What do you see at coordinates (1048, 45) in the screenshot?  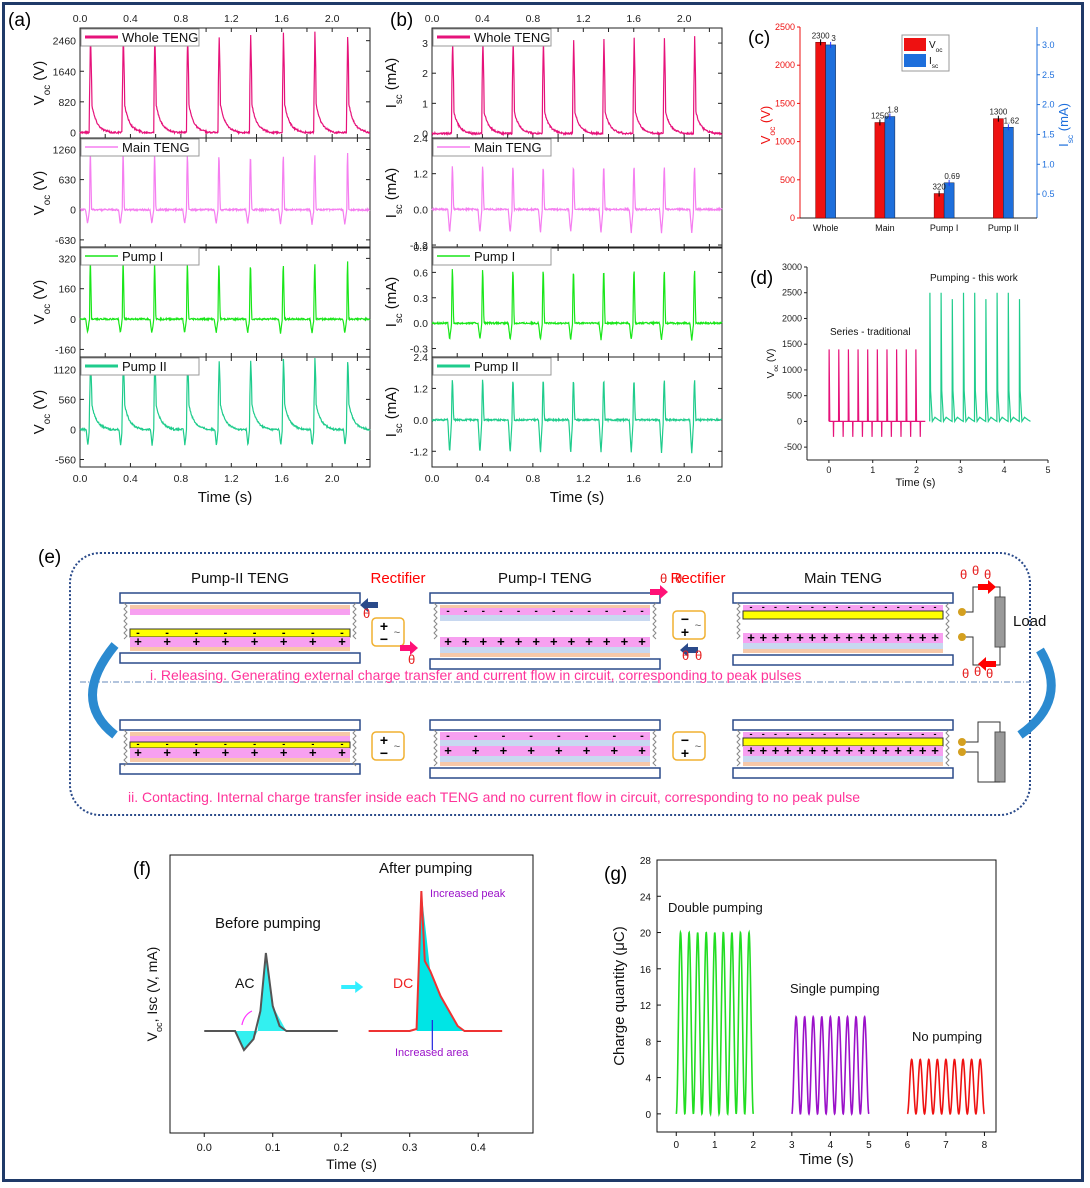 I see `y-tick-label-right: 3.0` at bounding box center [1048, 45].